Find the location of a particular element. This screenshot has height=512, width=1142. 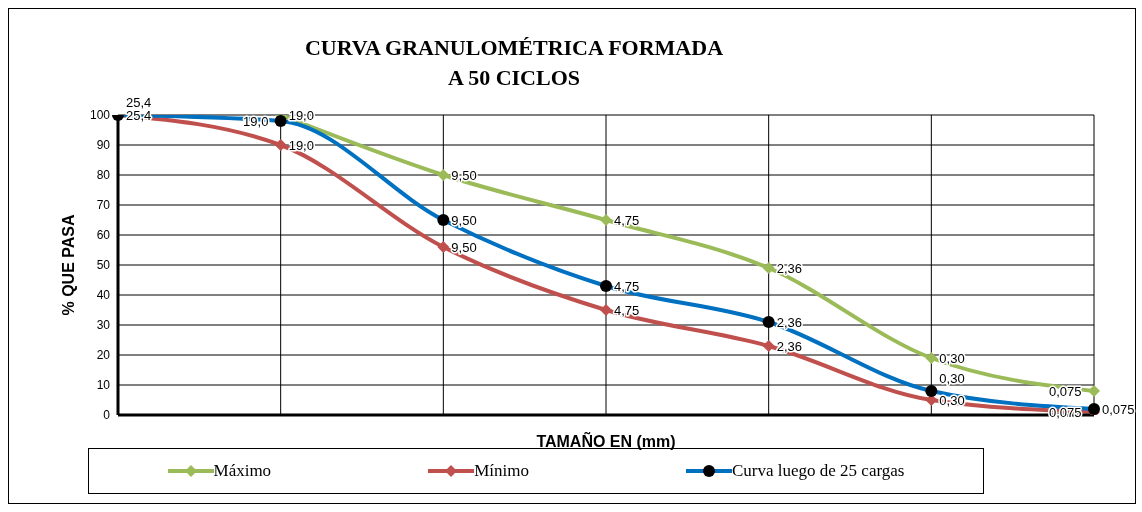

legend-label: Curva luego de 25 cargas is located at coordinates (818, 471).